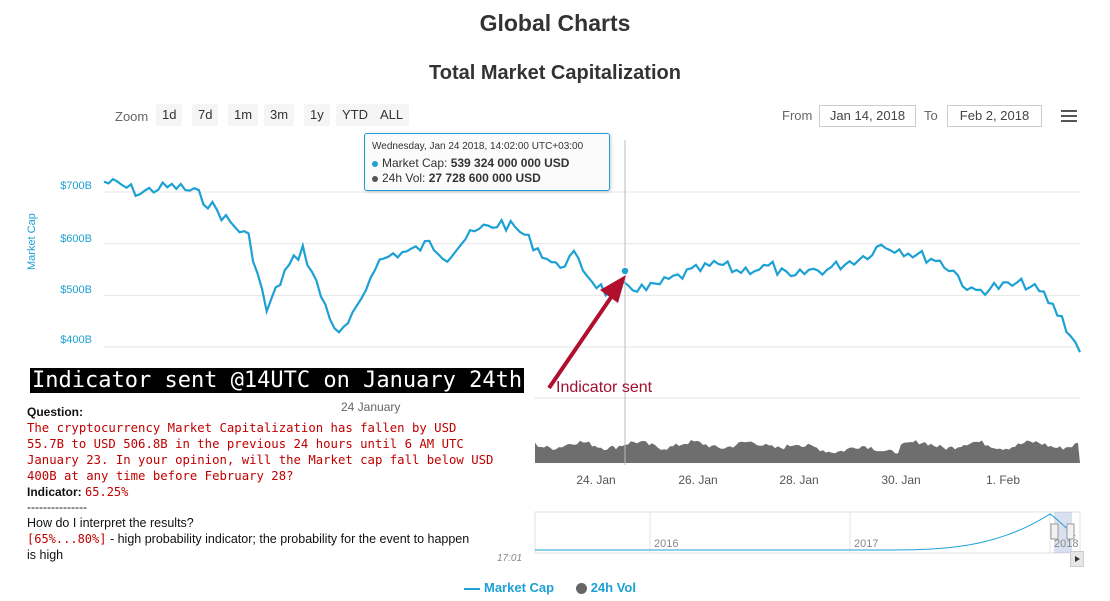 This screenshot has height=601, width=1110. Describe the element at coordinates (76, 186) in the screenshot. I see `y-tick-label: $700B` at that location.